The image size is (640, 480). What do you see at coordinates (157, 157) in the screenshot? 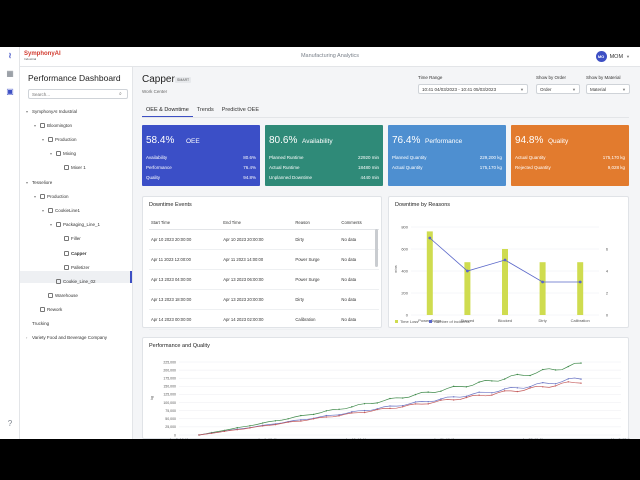
I see `kpi-metric-label: Availability` at bounding box center [157, 157].